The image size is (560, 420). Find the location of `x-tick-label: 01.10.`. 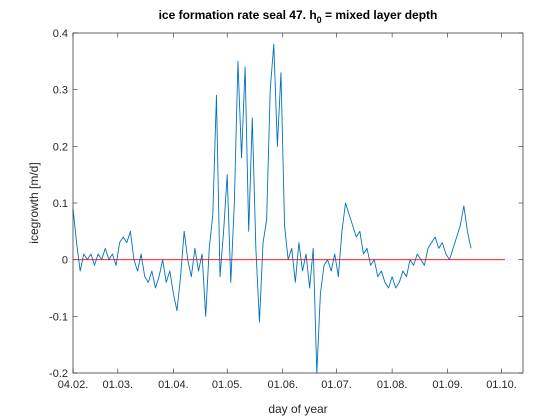

x-tick-label: 01.10. is located at coordinates (501, 385).